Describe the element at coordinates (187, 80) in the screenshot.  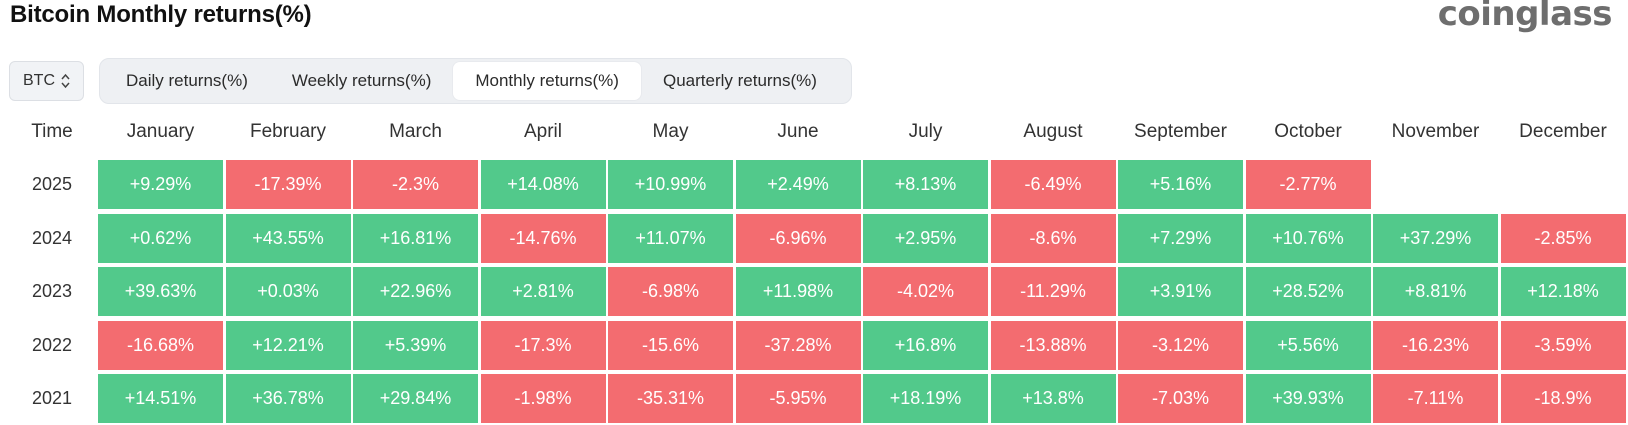
I see `tab-daily-returns: Daily returns(%)` at that location.